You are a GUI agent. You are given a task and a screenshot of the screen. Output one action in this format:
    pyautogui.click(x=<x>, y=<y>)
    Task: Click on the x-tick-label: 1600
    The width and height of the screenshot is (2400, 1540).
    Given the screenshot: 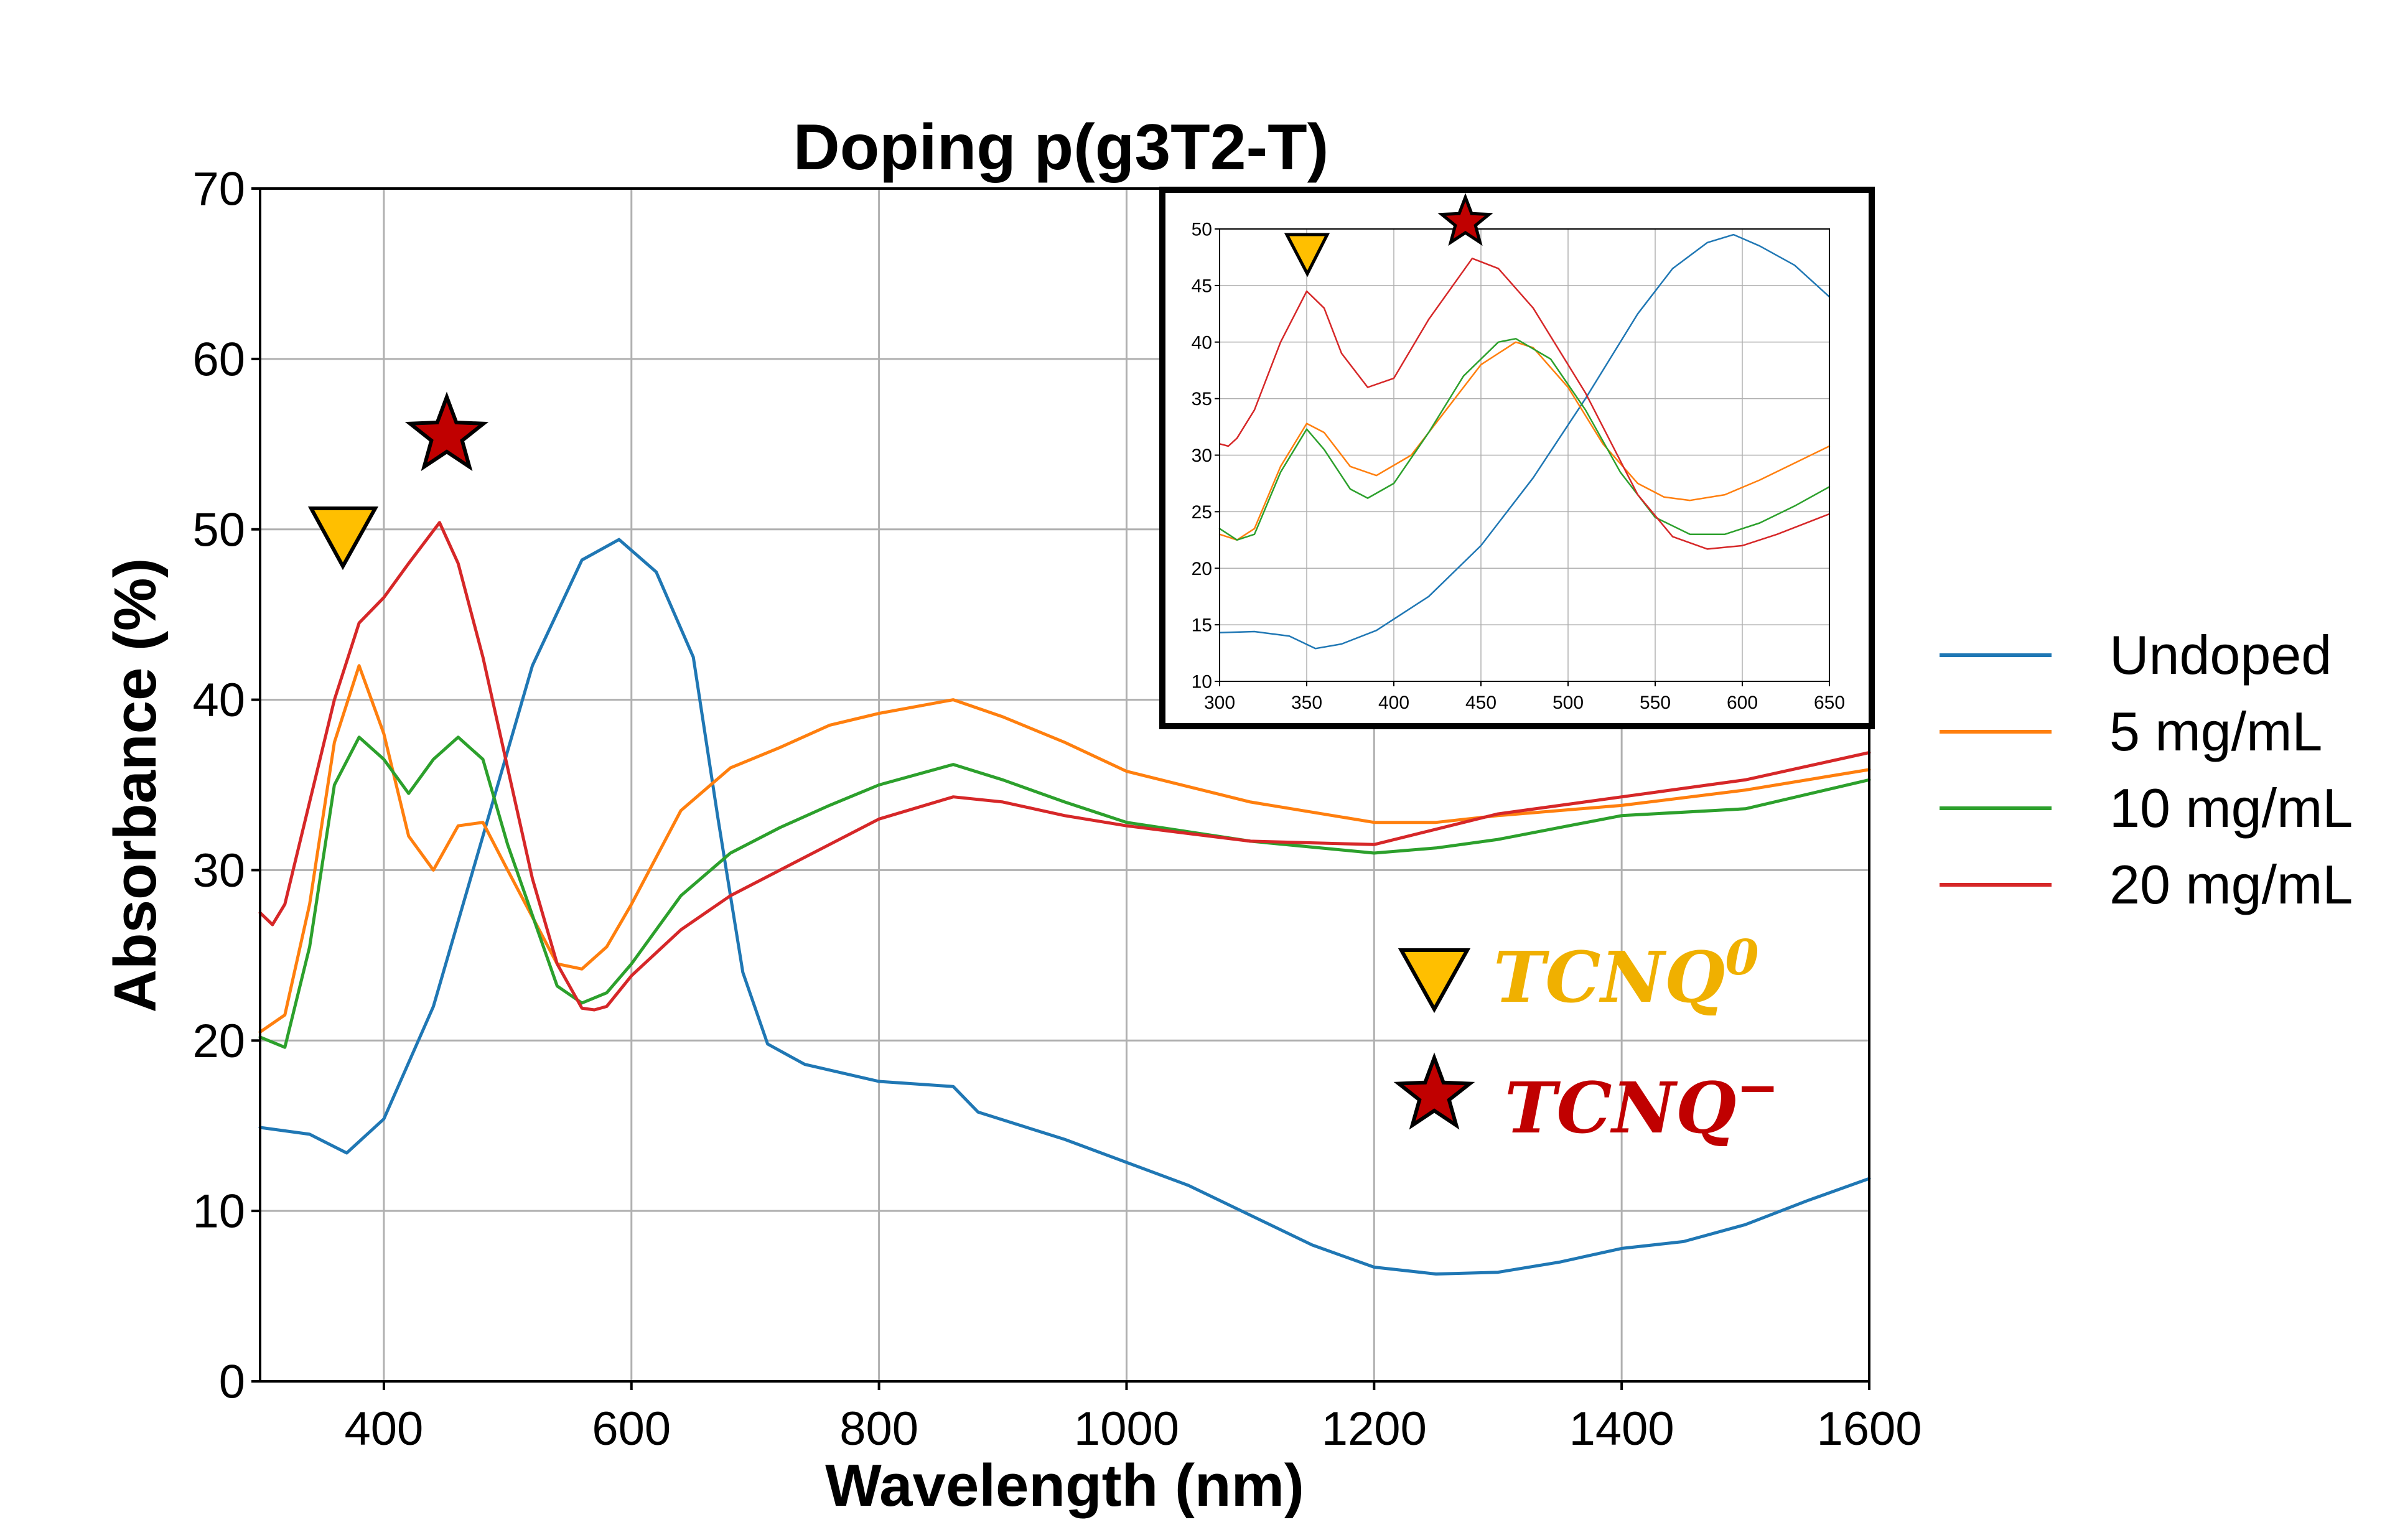 What is the action you would take?
    pyautogui.click(x=1868, y=1428)
    